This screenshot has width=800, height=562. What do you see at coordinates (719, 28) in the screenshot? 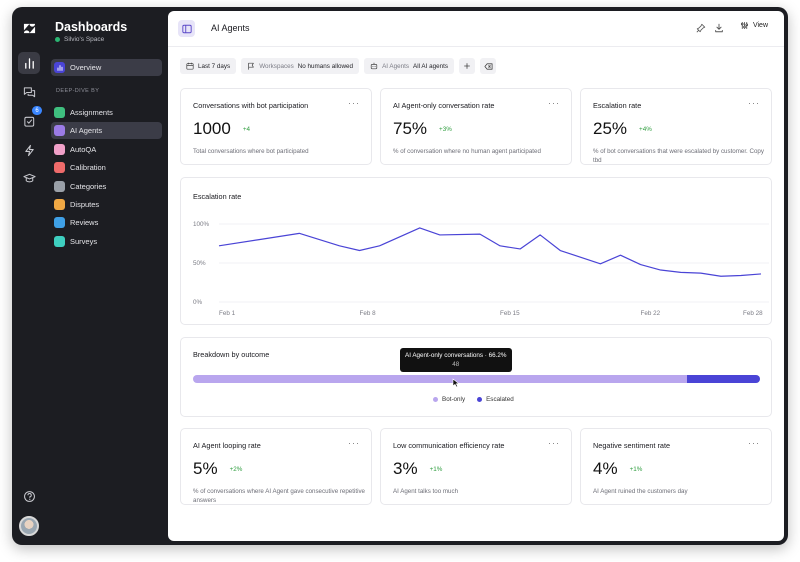
I see `download-icon` at bounding box center [719, 28].